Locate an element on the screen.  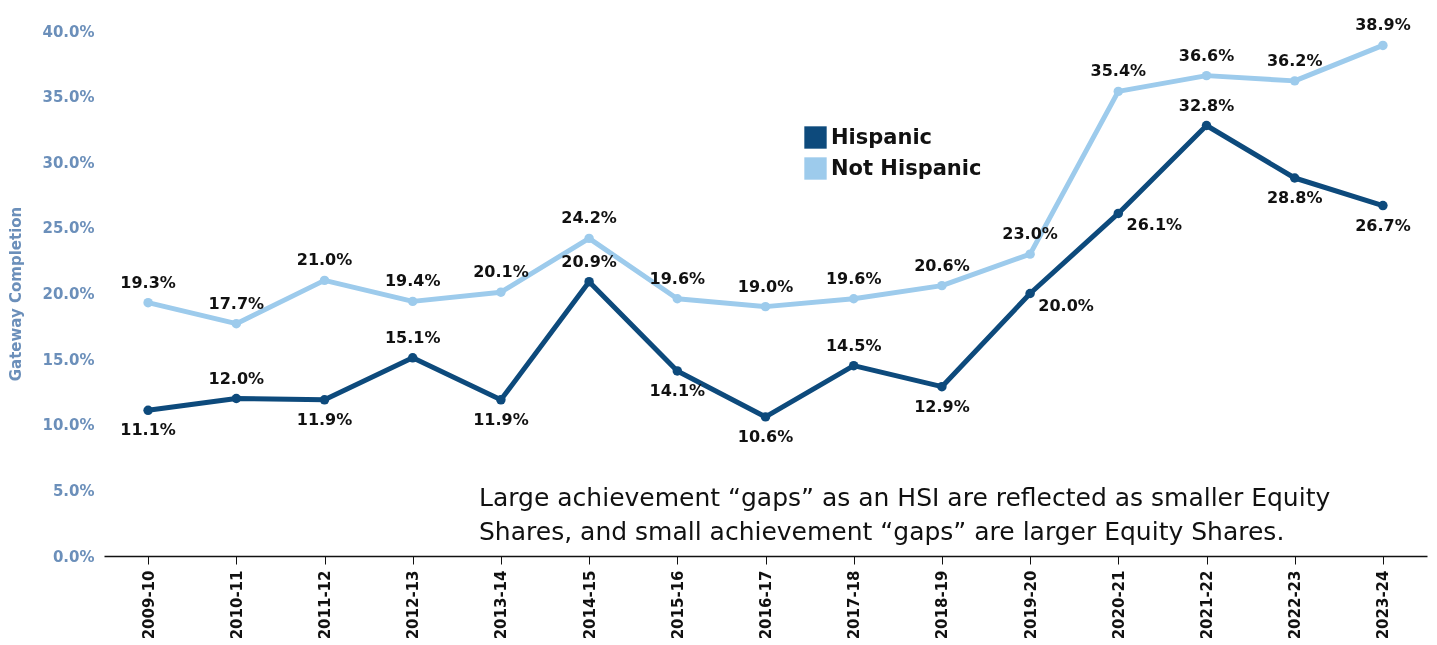
y-tick-label: 20.0% is located at coordinates (68, 294).